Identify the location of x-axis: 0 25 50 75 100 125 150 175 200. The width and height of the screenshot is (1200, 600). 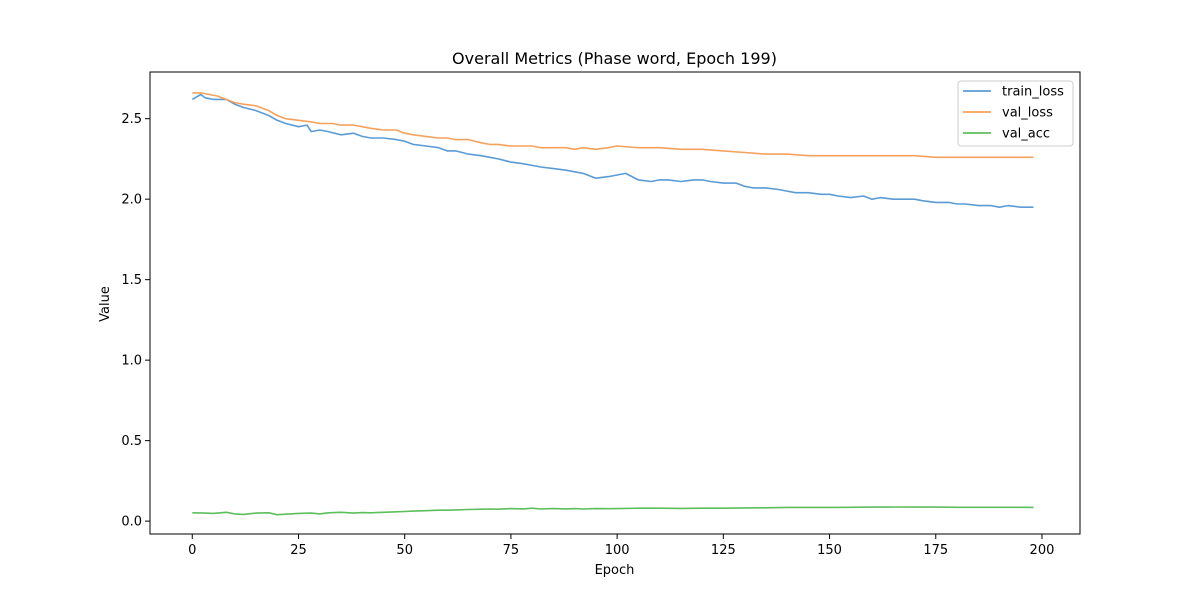
(621, 546).